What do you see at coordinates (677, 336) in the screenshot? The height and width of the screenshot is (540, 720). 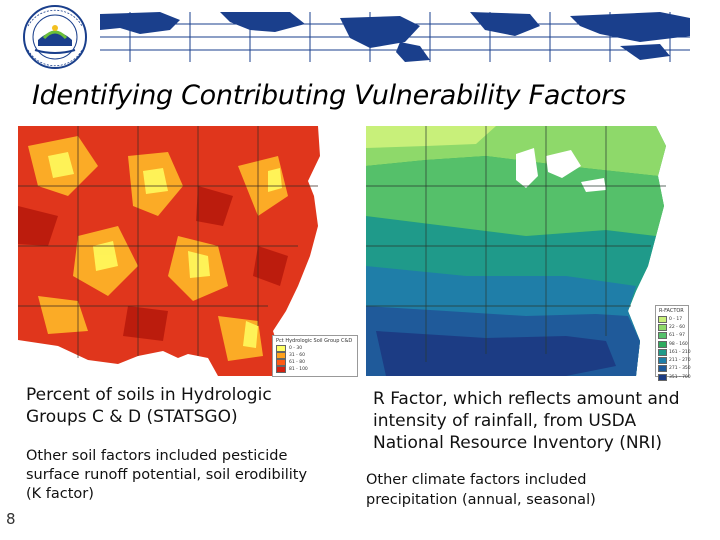 I see `legend-item-label: 61 - 97` at bounding box center [677, 336].